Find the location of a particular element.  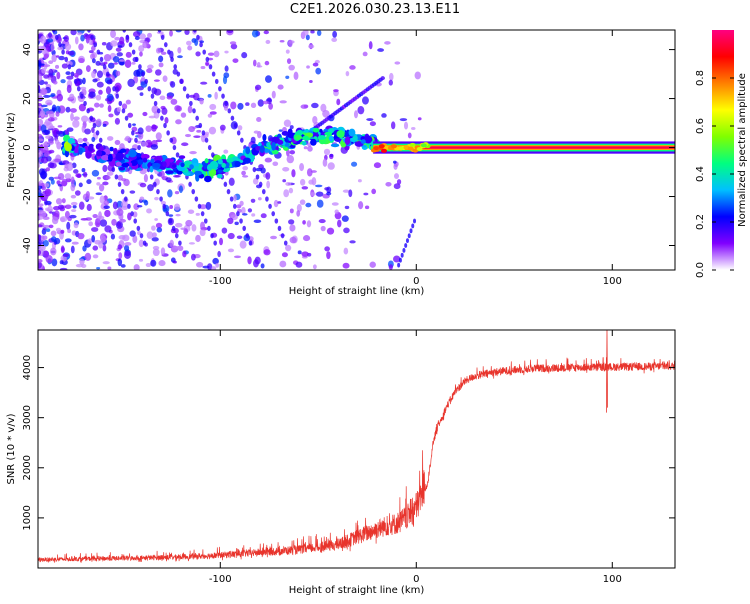

top-y-tick-label: 0 is located at coordinates (27, 147).